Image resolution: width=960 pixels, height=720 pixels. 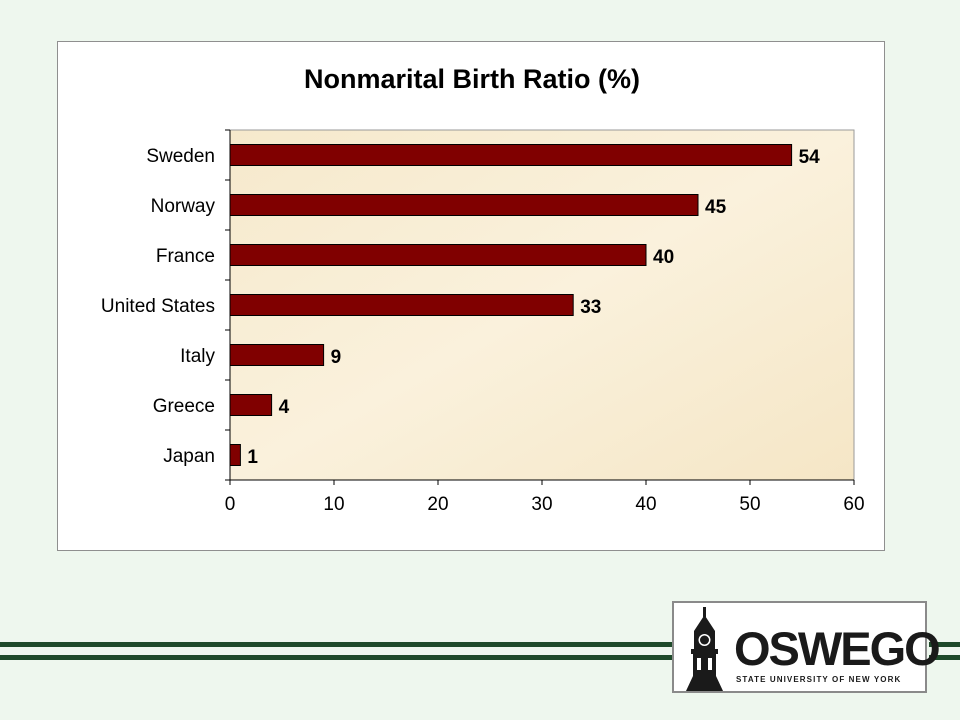 What do you see at coordinates (252, 457) in the screenshot?
I see `data-label: 1` at bounding box center [252, 457].